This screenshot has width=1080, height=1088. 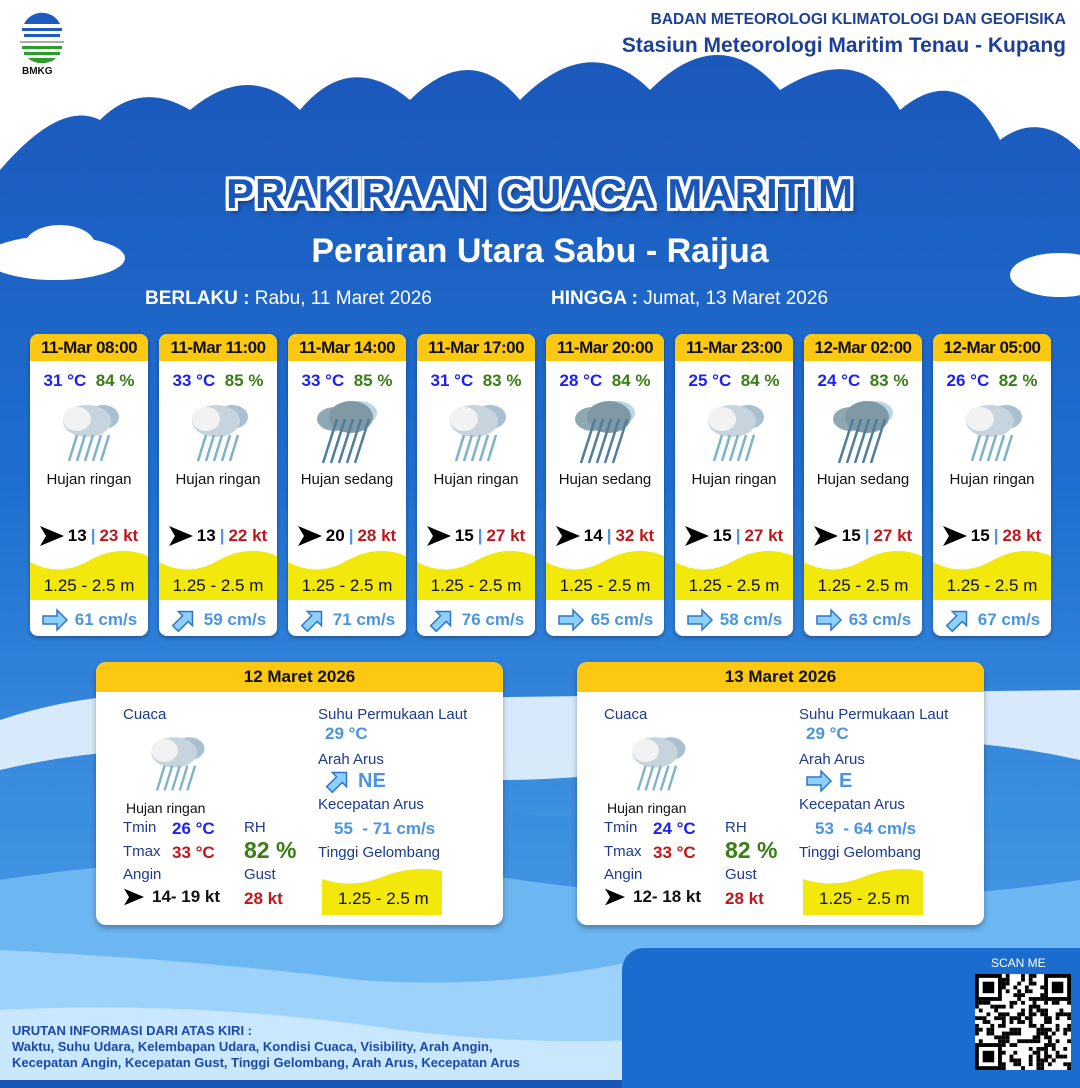 I want to click on air-temperature: 26 °C, so click(x=968, y=380).